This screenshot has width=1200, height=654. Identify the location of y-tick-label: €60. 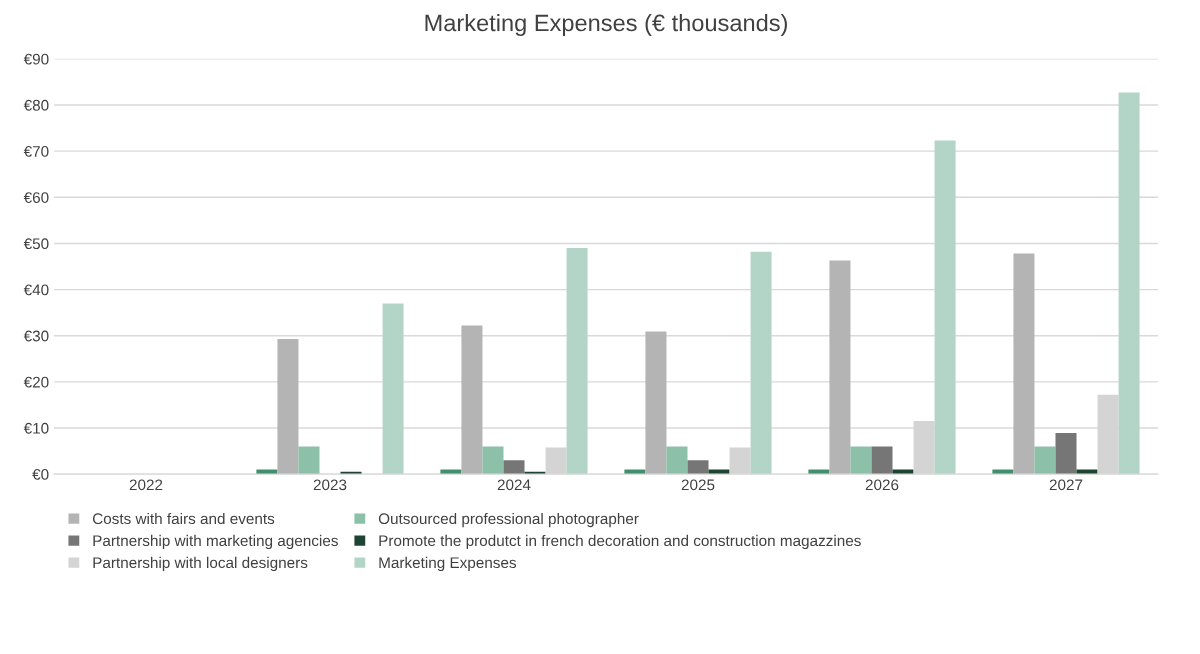
(36, 197).